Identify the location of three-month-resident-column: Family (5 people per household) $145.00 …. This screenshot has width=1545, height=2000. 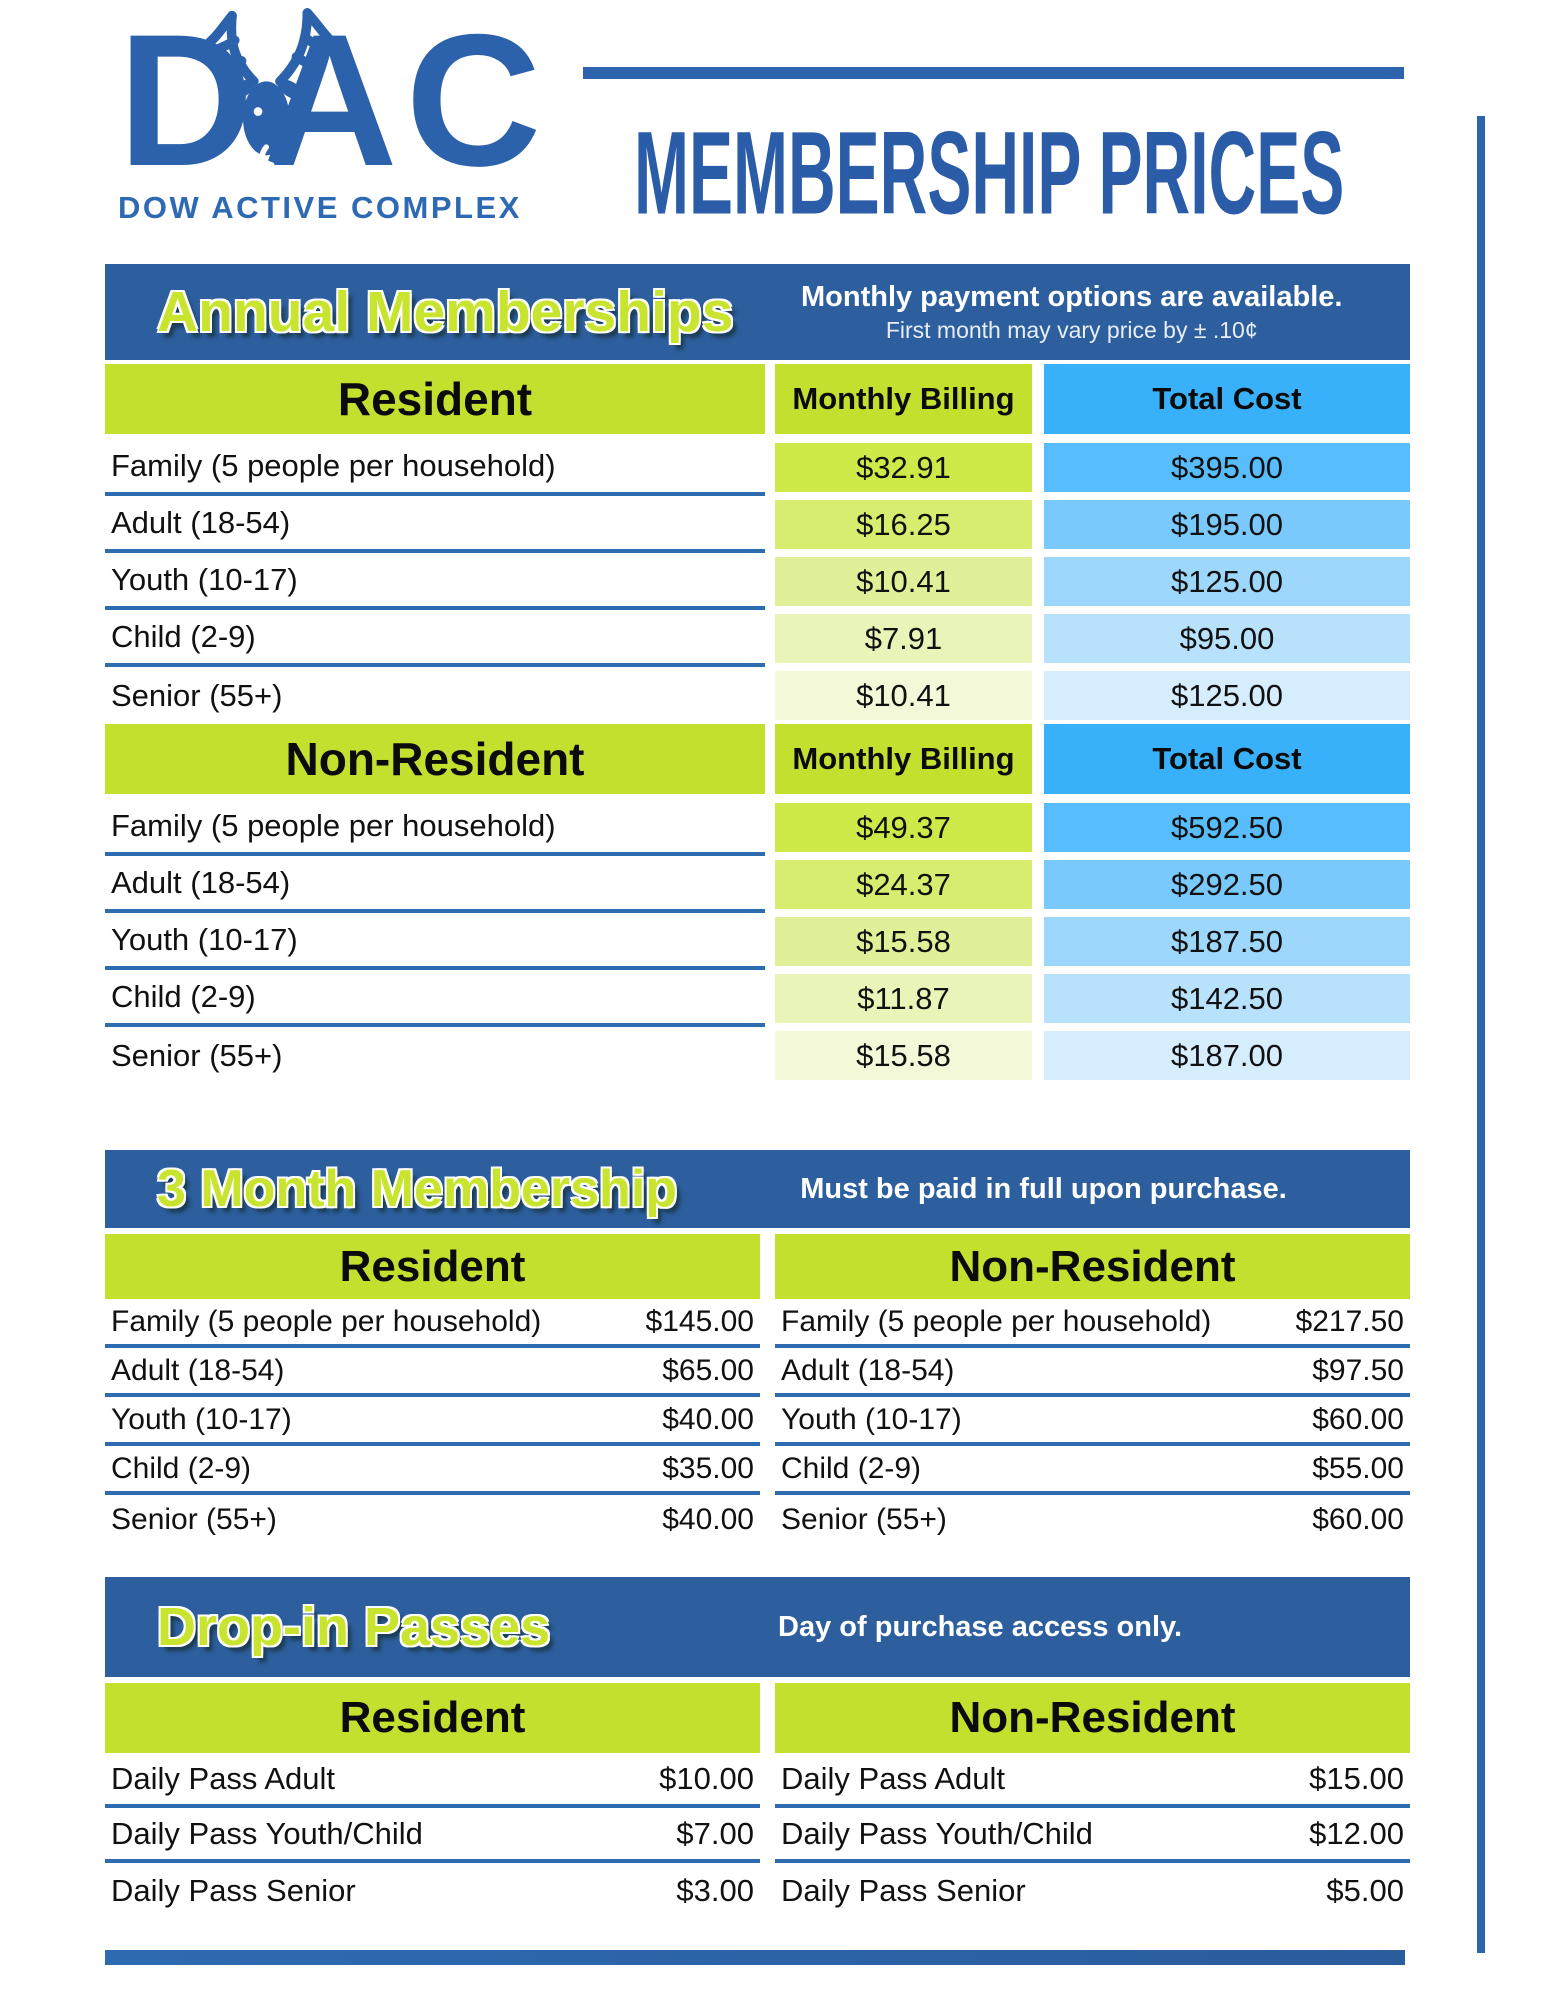
(432, 1421).